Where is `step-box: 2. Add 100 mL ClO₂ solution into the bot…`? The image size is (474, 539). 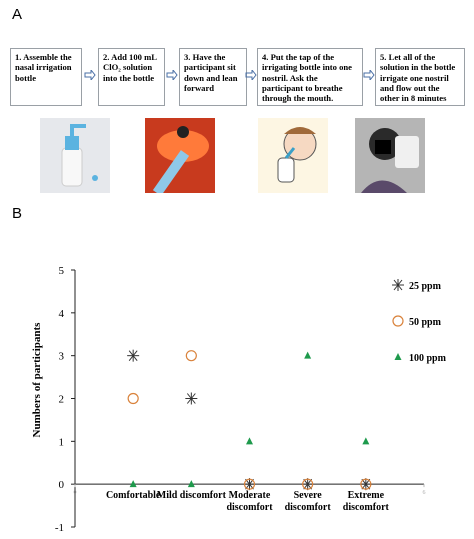 step-box: 2. Add 100 mL ClO₂ solution into the bot… is located at coordinates (131, 77).